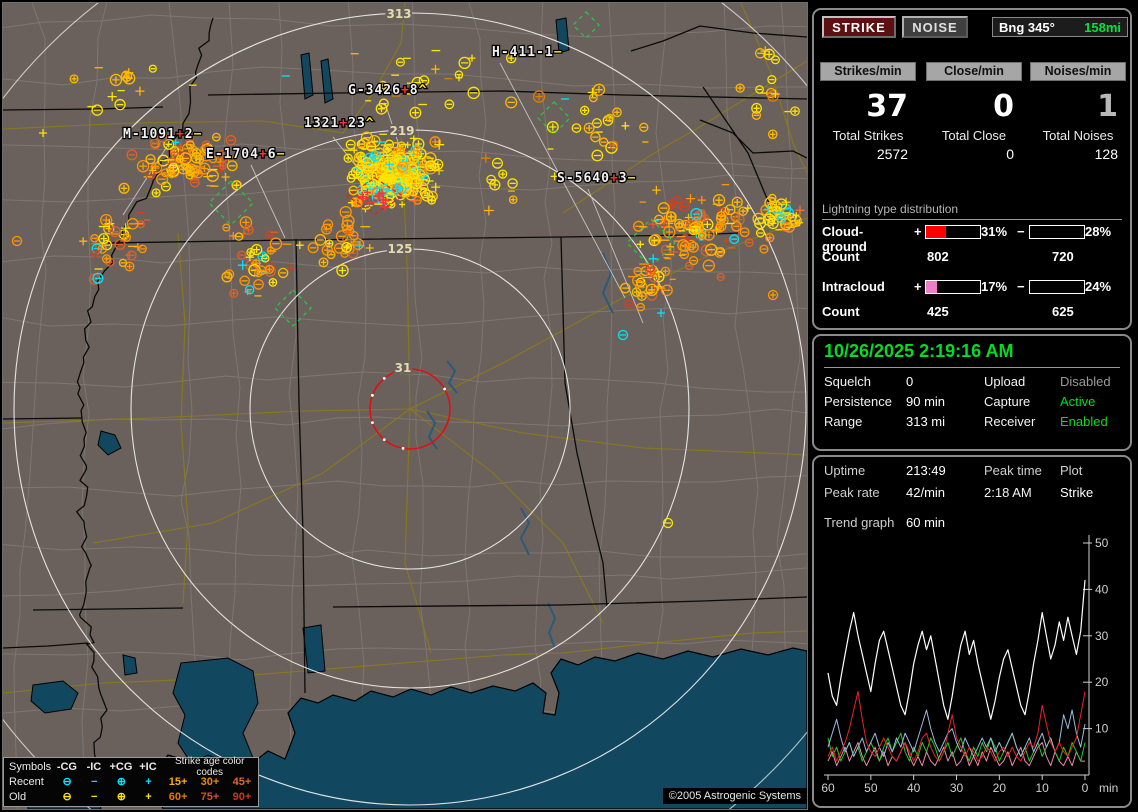 Image resolution: width=1138 pixels, height=812 pixels. Describe the element at coordinates (926, 401) in the screenshot. I see `persistence-value: 90 min` at that location.